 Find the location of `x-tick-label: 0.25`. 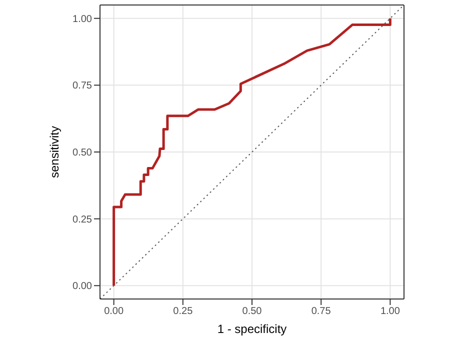

x-tick-label: 0.25 is located at coordinates (183, 312).